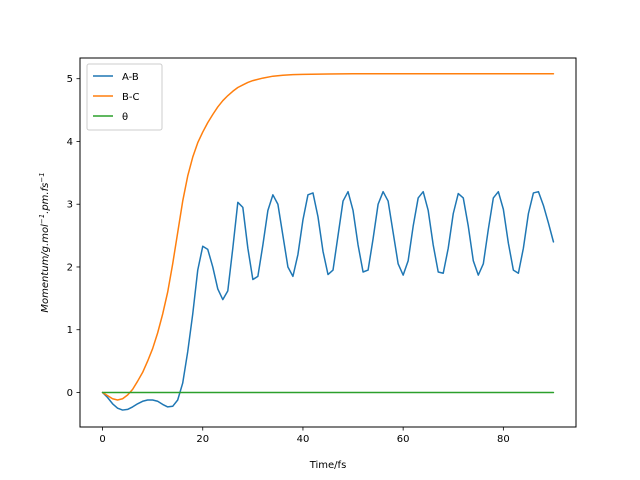 This screenshot has height=480, width=640. I want to click on y-tick-label: 4, so click(70, 142).